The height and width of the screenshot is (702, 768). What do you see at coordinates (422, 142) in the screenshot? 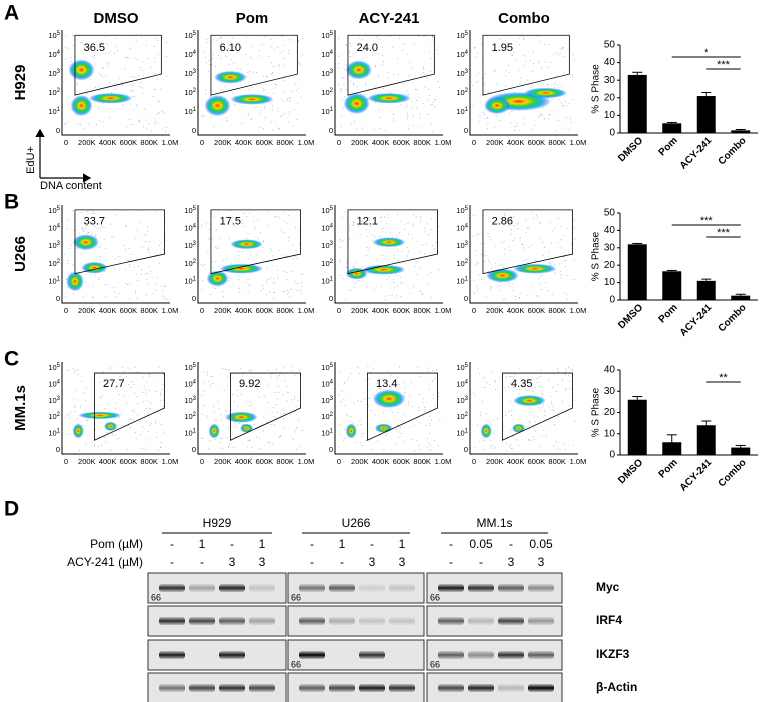
I see `x-tick-label: 800K` at bounding box center [422, 142].